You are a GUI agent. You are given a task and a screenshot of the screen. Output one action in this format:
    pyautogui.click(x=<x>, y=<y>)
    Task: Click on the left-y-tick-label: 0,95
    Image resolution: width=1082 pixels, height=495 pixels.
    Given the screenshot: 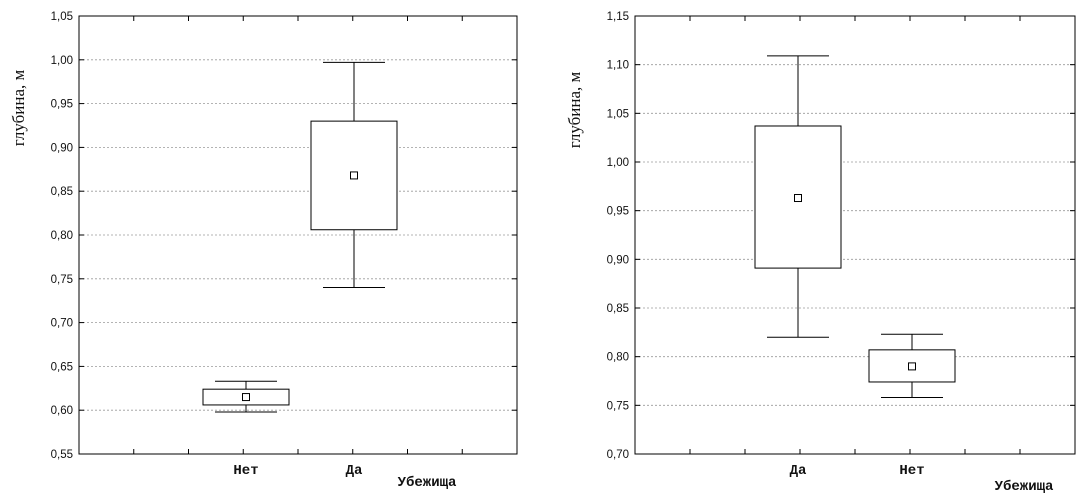 What is the action you would take?
    pyautogui.click(x=62, y=105)
    